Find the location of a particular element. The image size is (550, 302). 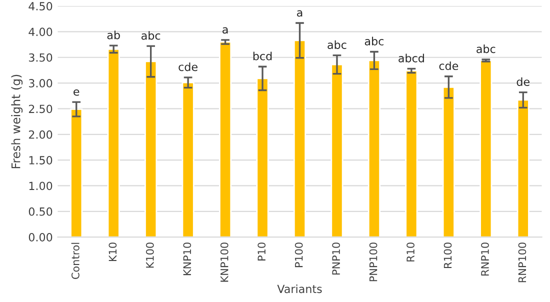

y-tick-label: 2.00 is located at coordinates (40, 134).